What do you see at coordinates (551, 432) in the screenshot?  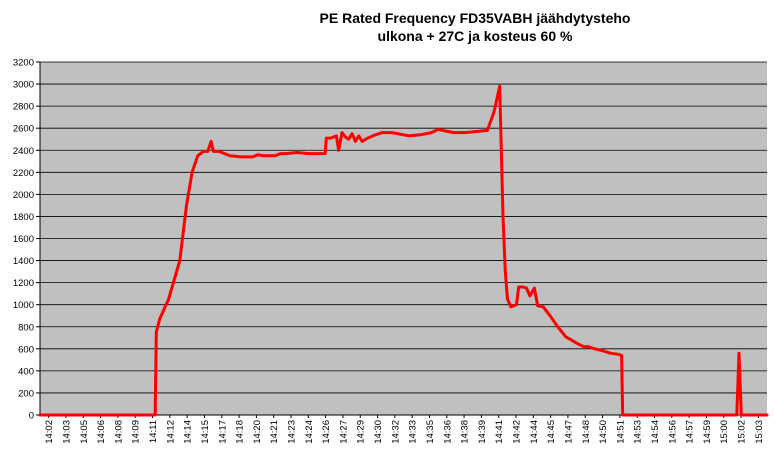 I see `x-tick-label: 14:45` at bounding box center [551, 432].